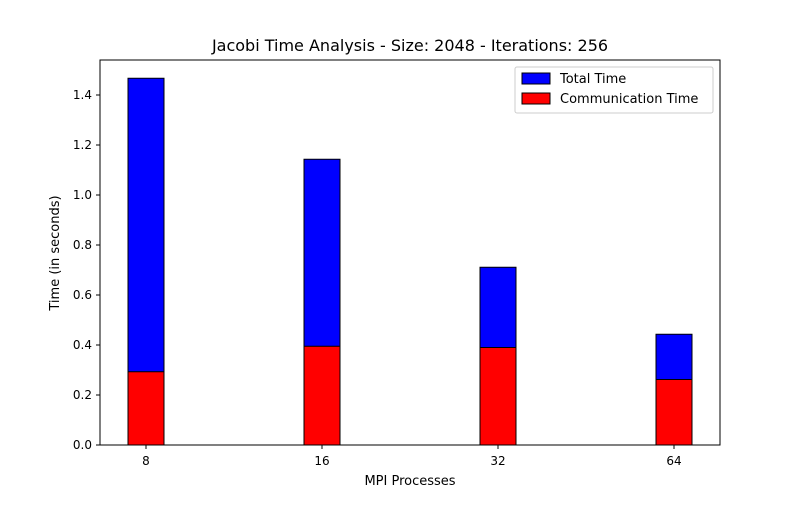  What do you see at coordinates (82, 195) in the screenshot?
I see `y-tick-label: 1.0` at bounding box center [82, 195].